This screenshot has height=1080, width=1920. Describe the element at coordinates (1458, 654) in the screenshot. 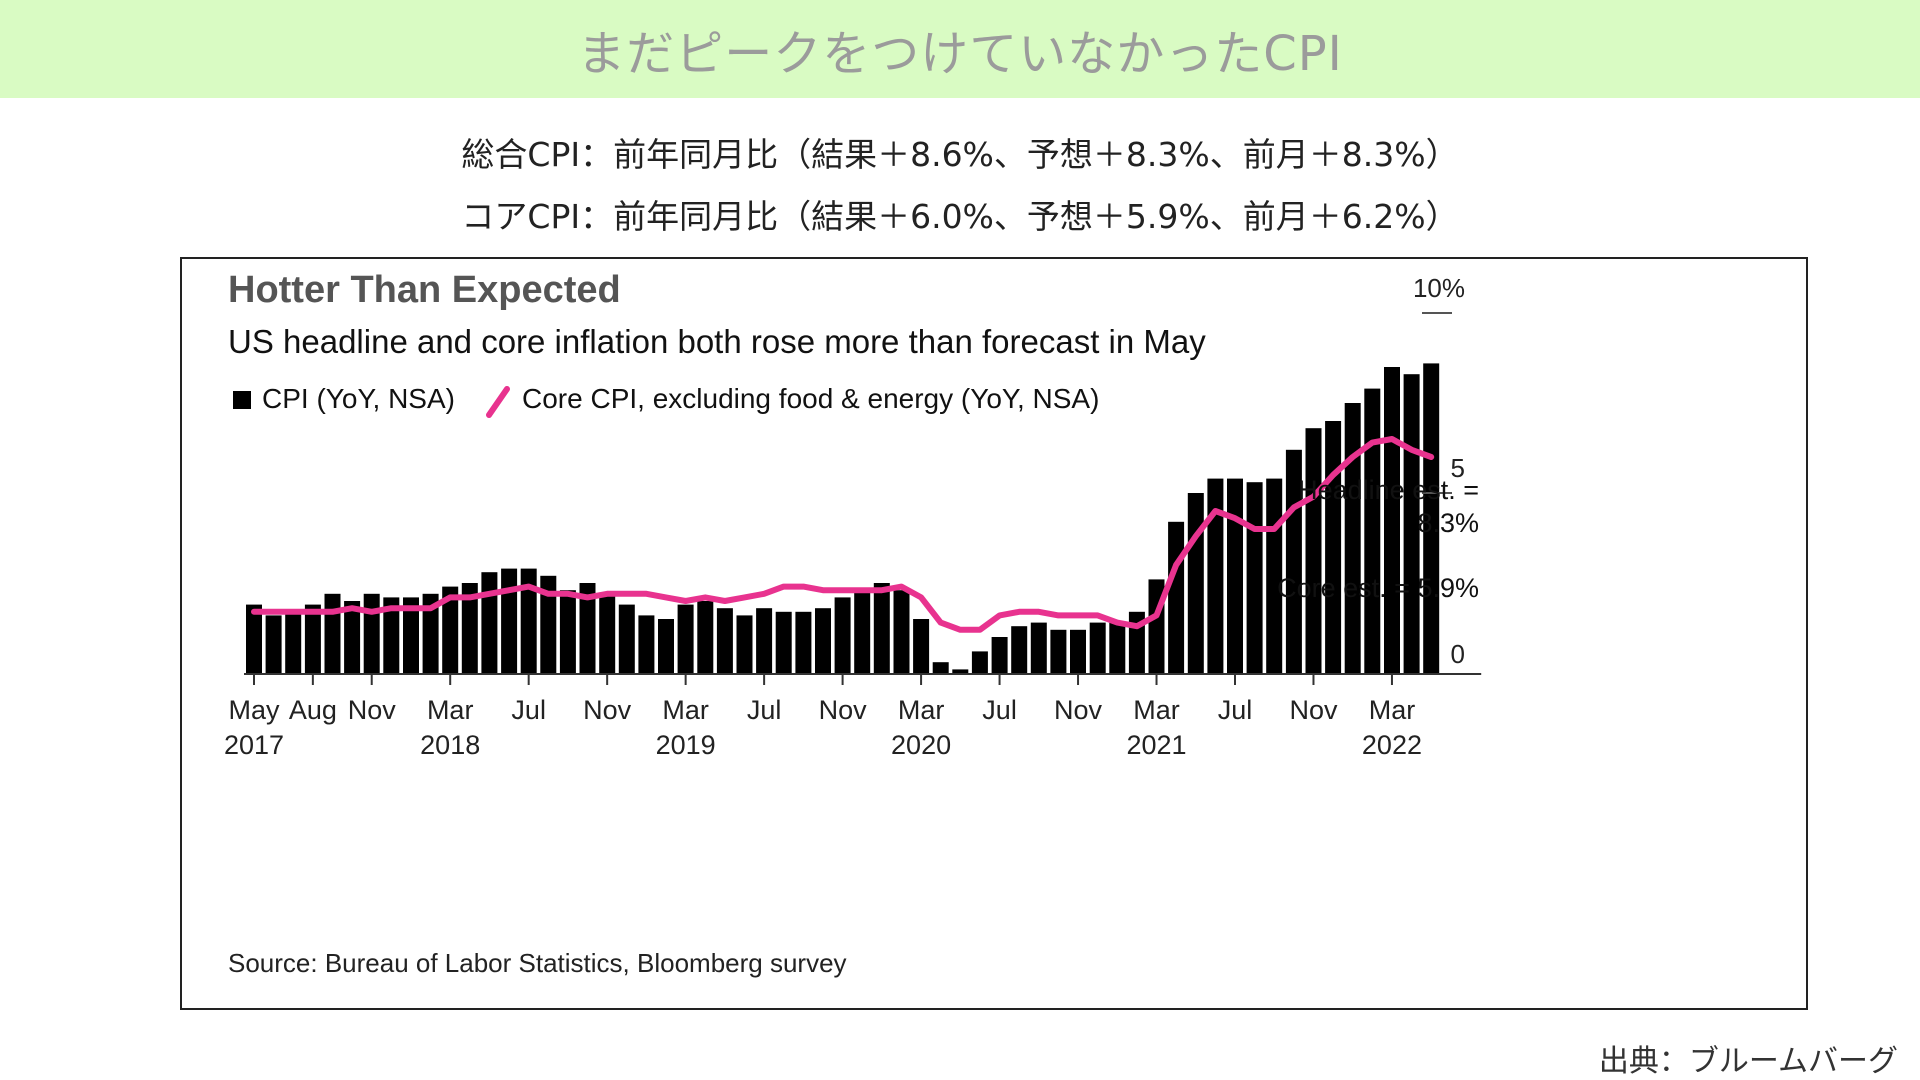

I see `y-tick-label: 0` at that location.